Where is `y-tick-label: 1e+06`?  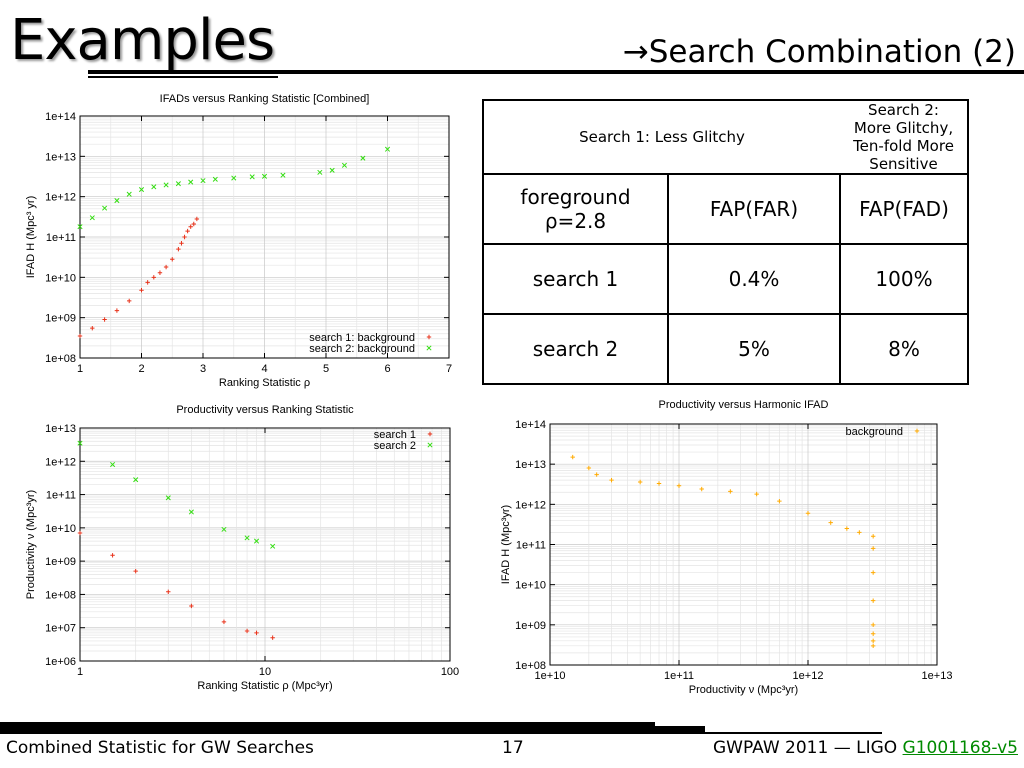
y-tick-label: 1e+06 is located at coordinates (60, 662).